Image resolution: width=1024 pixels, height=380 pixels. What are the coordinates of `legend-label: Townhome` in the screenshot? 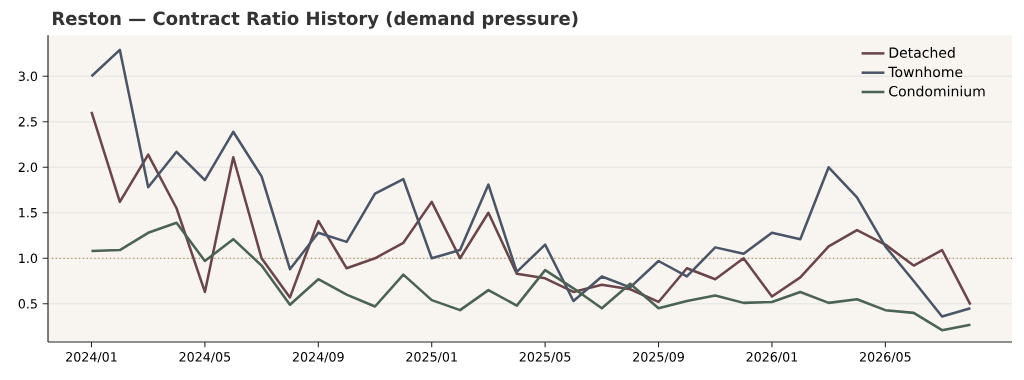 It's located at (925, 72).